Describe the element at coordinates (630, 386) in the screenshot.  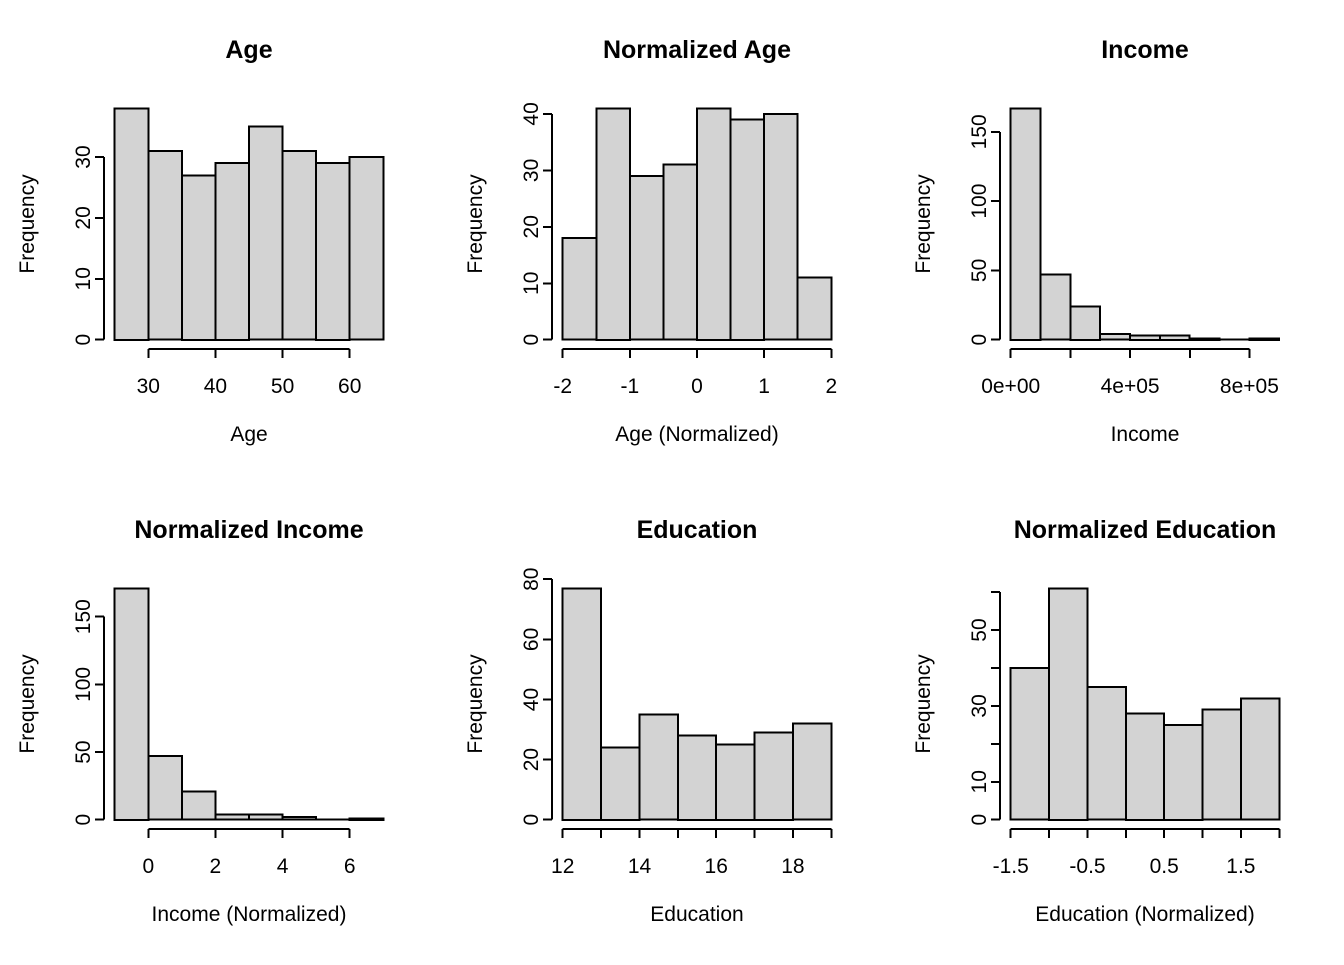
I see `x-tick-label: -1` at that location.